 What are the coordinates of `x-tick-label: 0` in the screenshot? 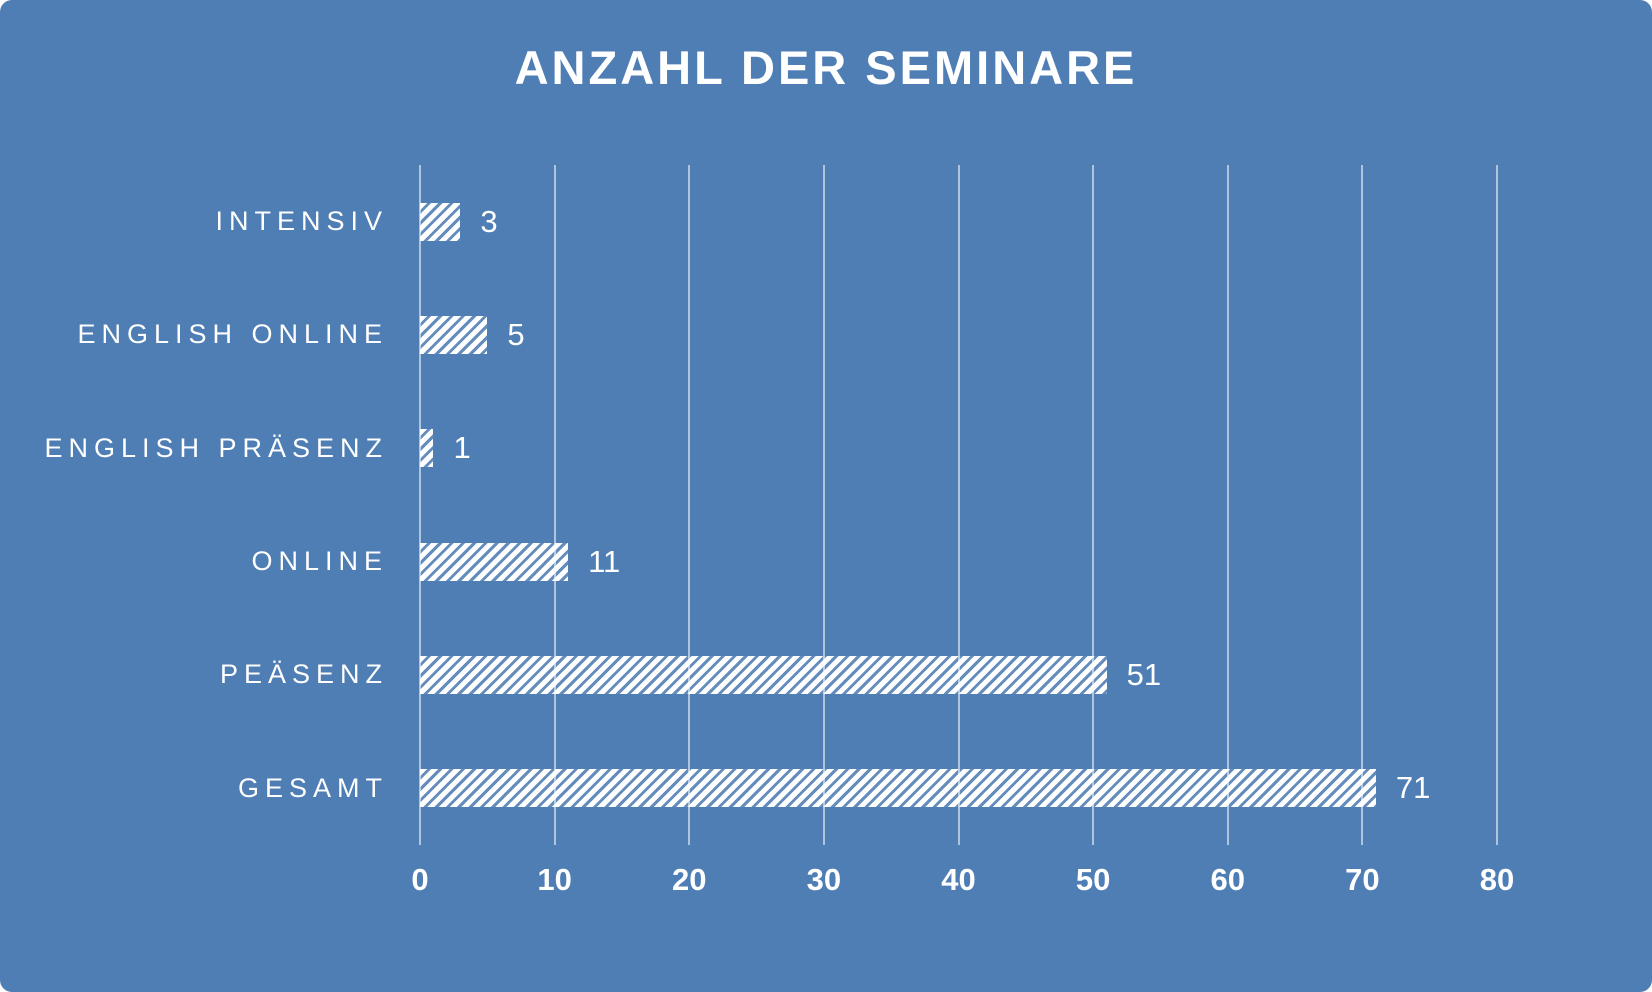 It's located at (420, 879).